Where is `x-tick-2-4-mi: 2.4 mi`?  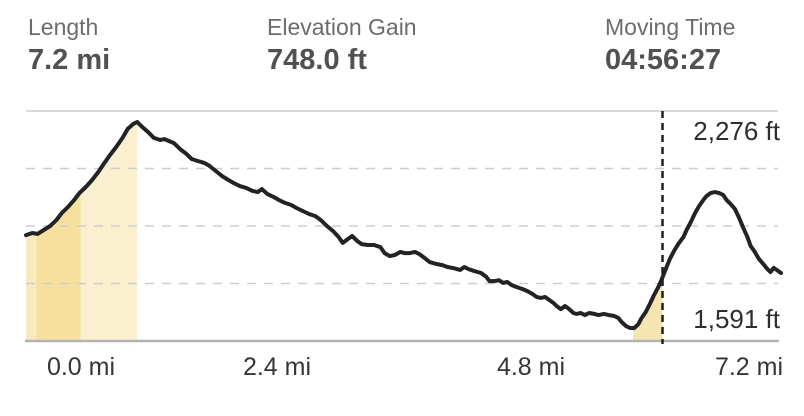 x-tick-2-4-mi: 2.4 mi is located at coordinates (277, 367).